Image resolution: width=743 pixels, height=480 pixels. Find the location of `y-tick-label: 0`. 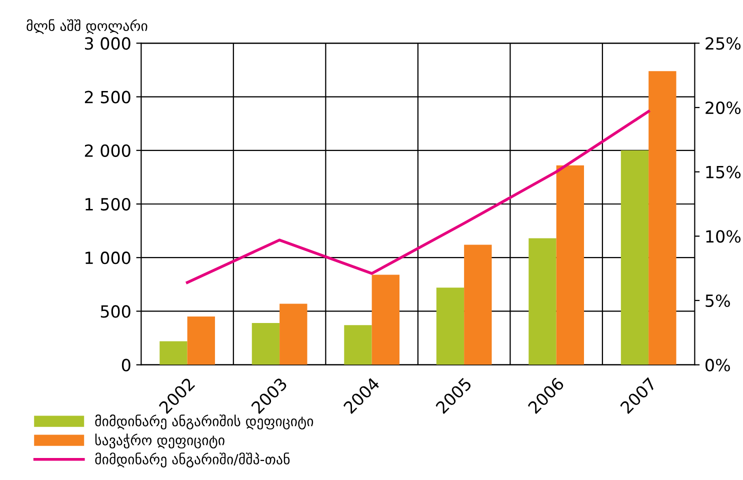

y-tick-label: 0 is located at coordinates (126, 365).